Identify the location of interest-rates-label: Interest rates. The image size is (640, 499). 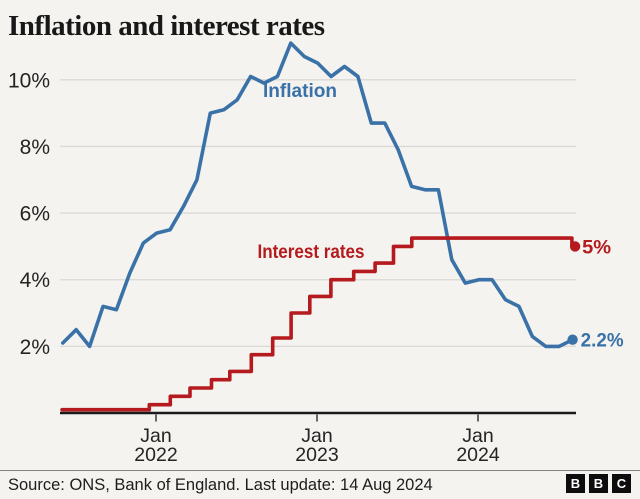
(311, 252).